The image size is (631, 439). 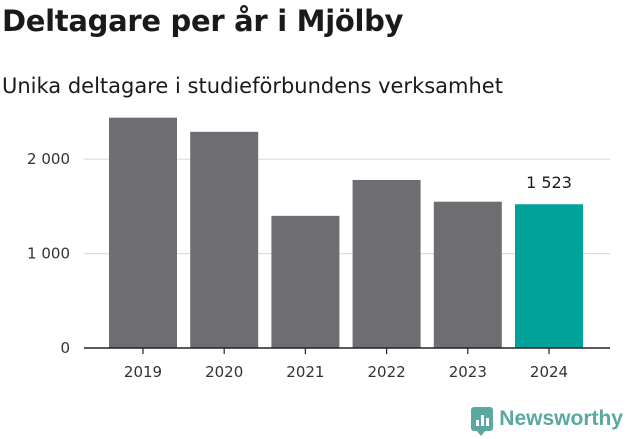 I want to click on bar-2021, so click(x=305, y=281).